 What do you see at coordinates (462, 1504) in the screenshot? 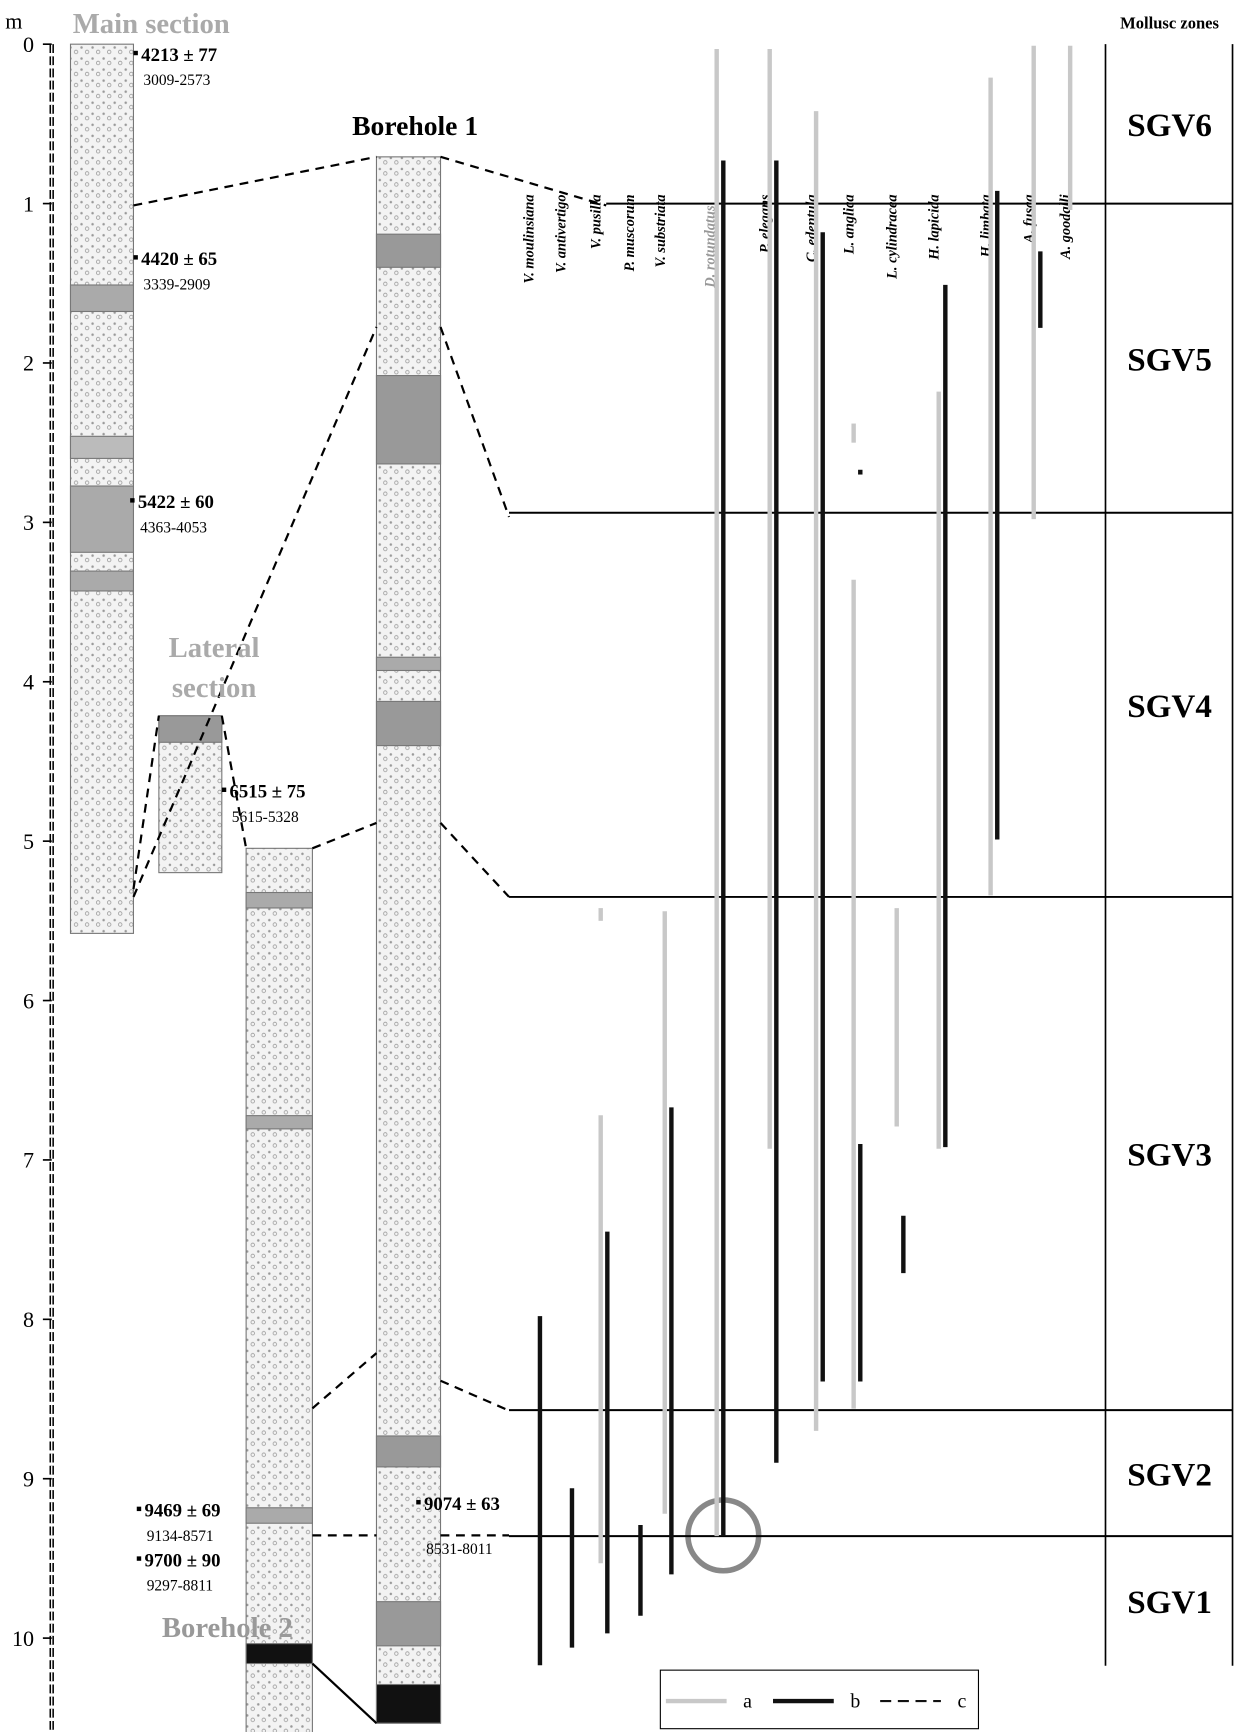
I see `date-age: 9074 ± 63` at bounding box center [462, 1504].